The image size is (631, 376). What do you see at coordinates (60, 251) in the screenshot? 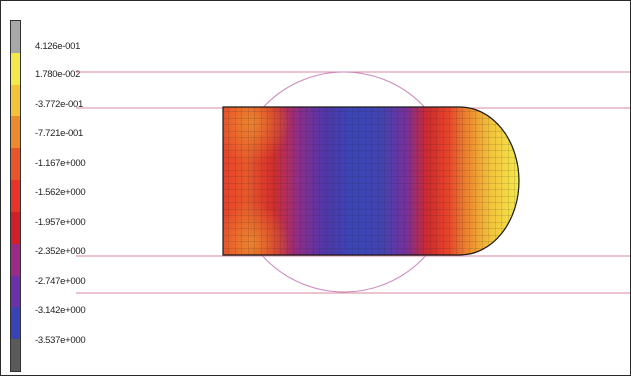
I see `legend-label: -2.352e+000` at bounding box center [60, 251].